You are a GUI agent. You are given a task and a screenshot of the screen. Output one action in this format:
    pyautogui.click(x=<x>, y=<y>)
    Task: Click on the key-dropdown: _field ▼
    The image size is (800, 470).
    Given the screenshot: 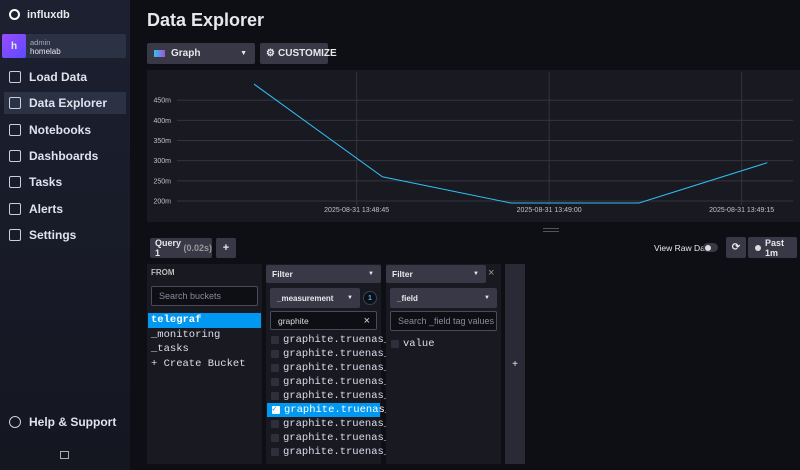 What is the action you would take?
    pyautogui.click(x=443, y=298)
    